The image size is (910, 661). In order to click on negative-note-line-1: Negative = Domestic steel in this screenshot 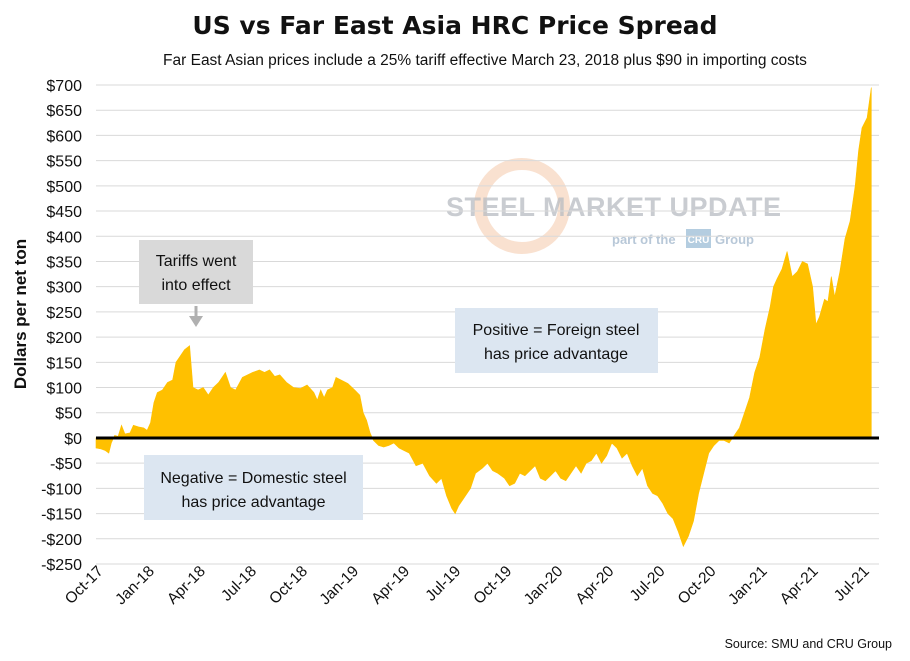, I will do `click(253, 478)`.